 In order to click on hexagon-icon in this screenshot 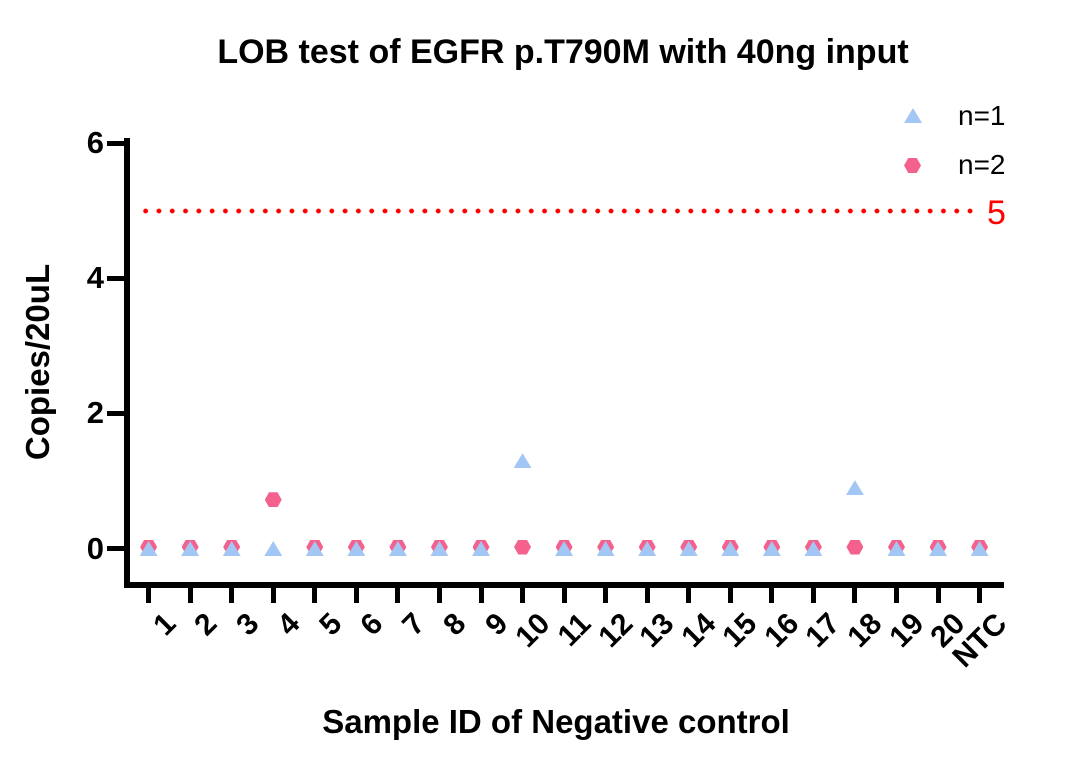, I will do `click(912, 165)`.